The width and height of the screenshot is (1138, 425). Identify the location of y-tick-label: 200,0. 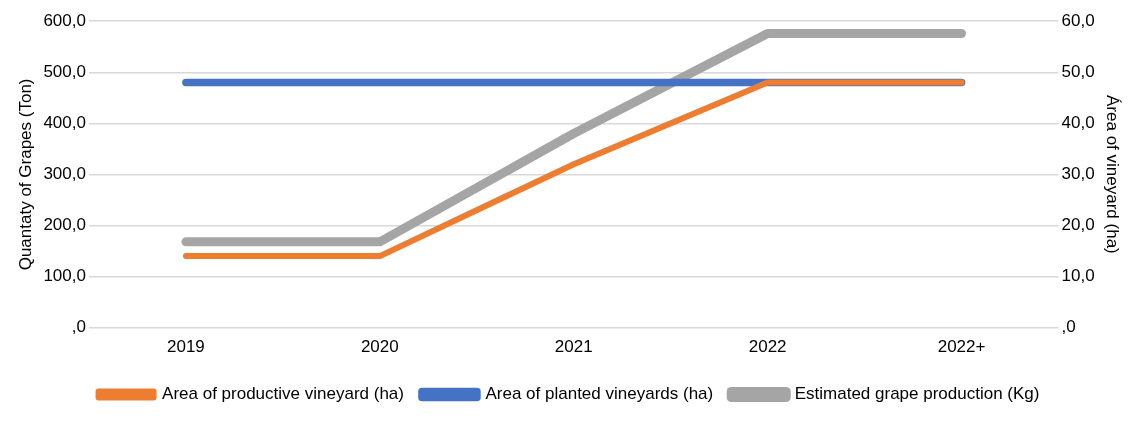
(64, 225).